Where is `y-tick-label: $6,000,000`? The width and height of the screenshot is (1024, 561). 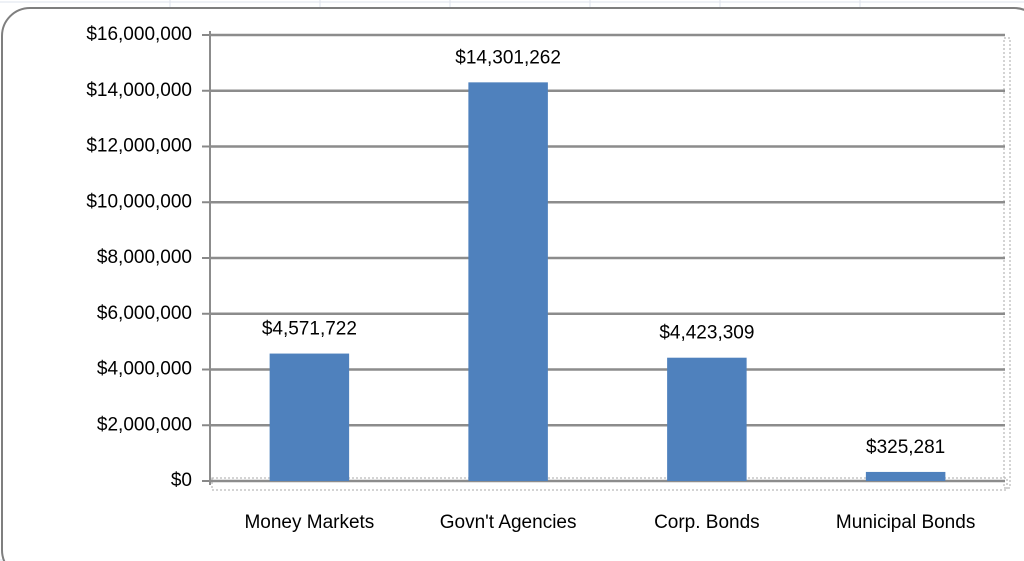 y-tick-label: $6,000,000 is located at coordinates (144, 313).